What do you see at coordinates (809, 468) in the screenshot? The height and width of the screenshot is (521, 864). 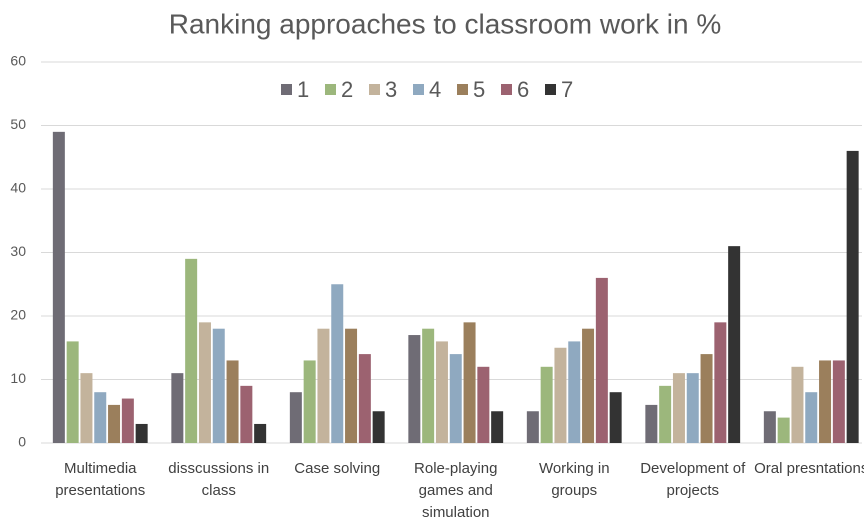 I see `x-tick-label: Oral presntations` at bounding box center [809, 468].